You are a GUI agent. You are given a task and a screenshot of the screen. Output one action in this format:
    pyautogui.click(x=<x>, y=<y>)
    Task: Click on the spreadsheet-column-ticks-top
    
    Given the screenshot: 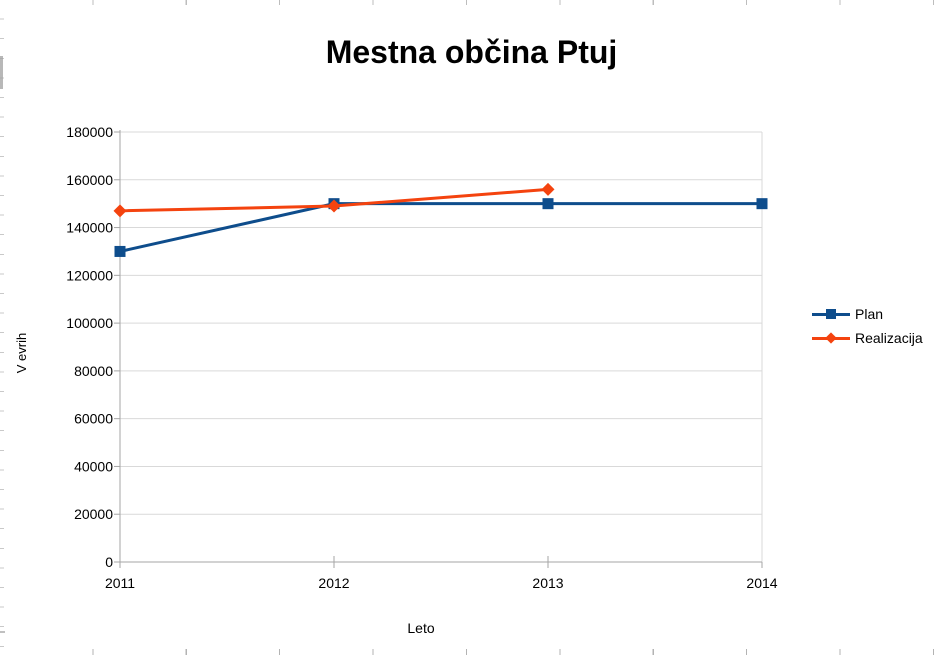 What is the action you would take?
    pyautogui.click(x=471, y=2)
    